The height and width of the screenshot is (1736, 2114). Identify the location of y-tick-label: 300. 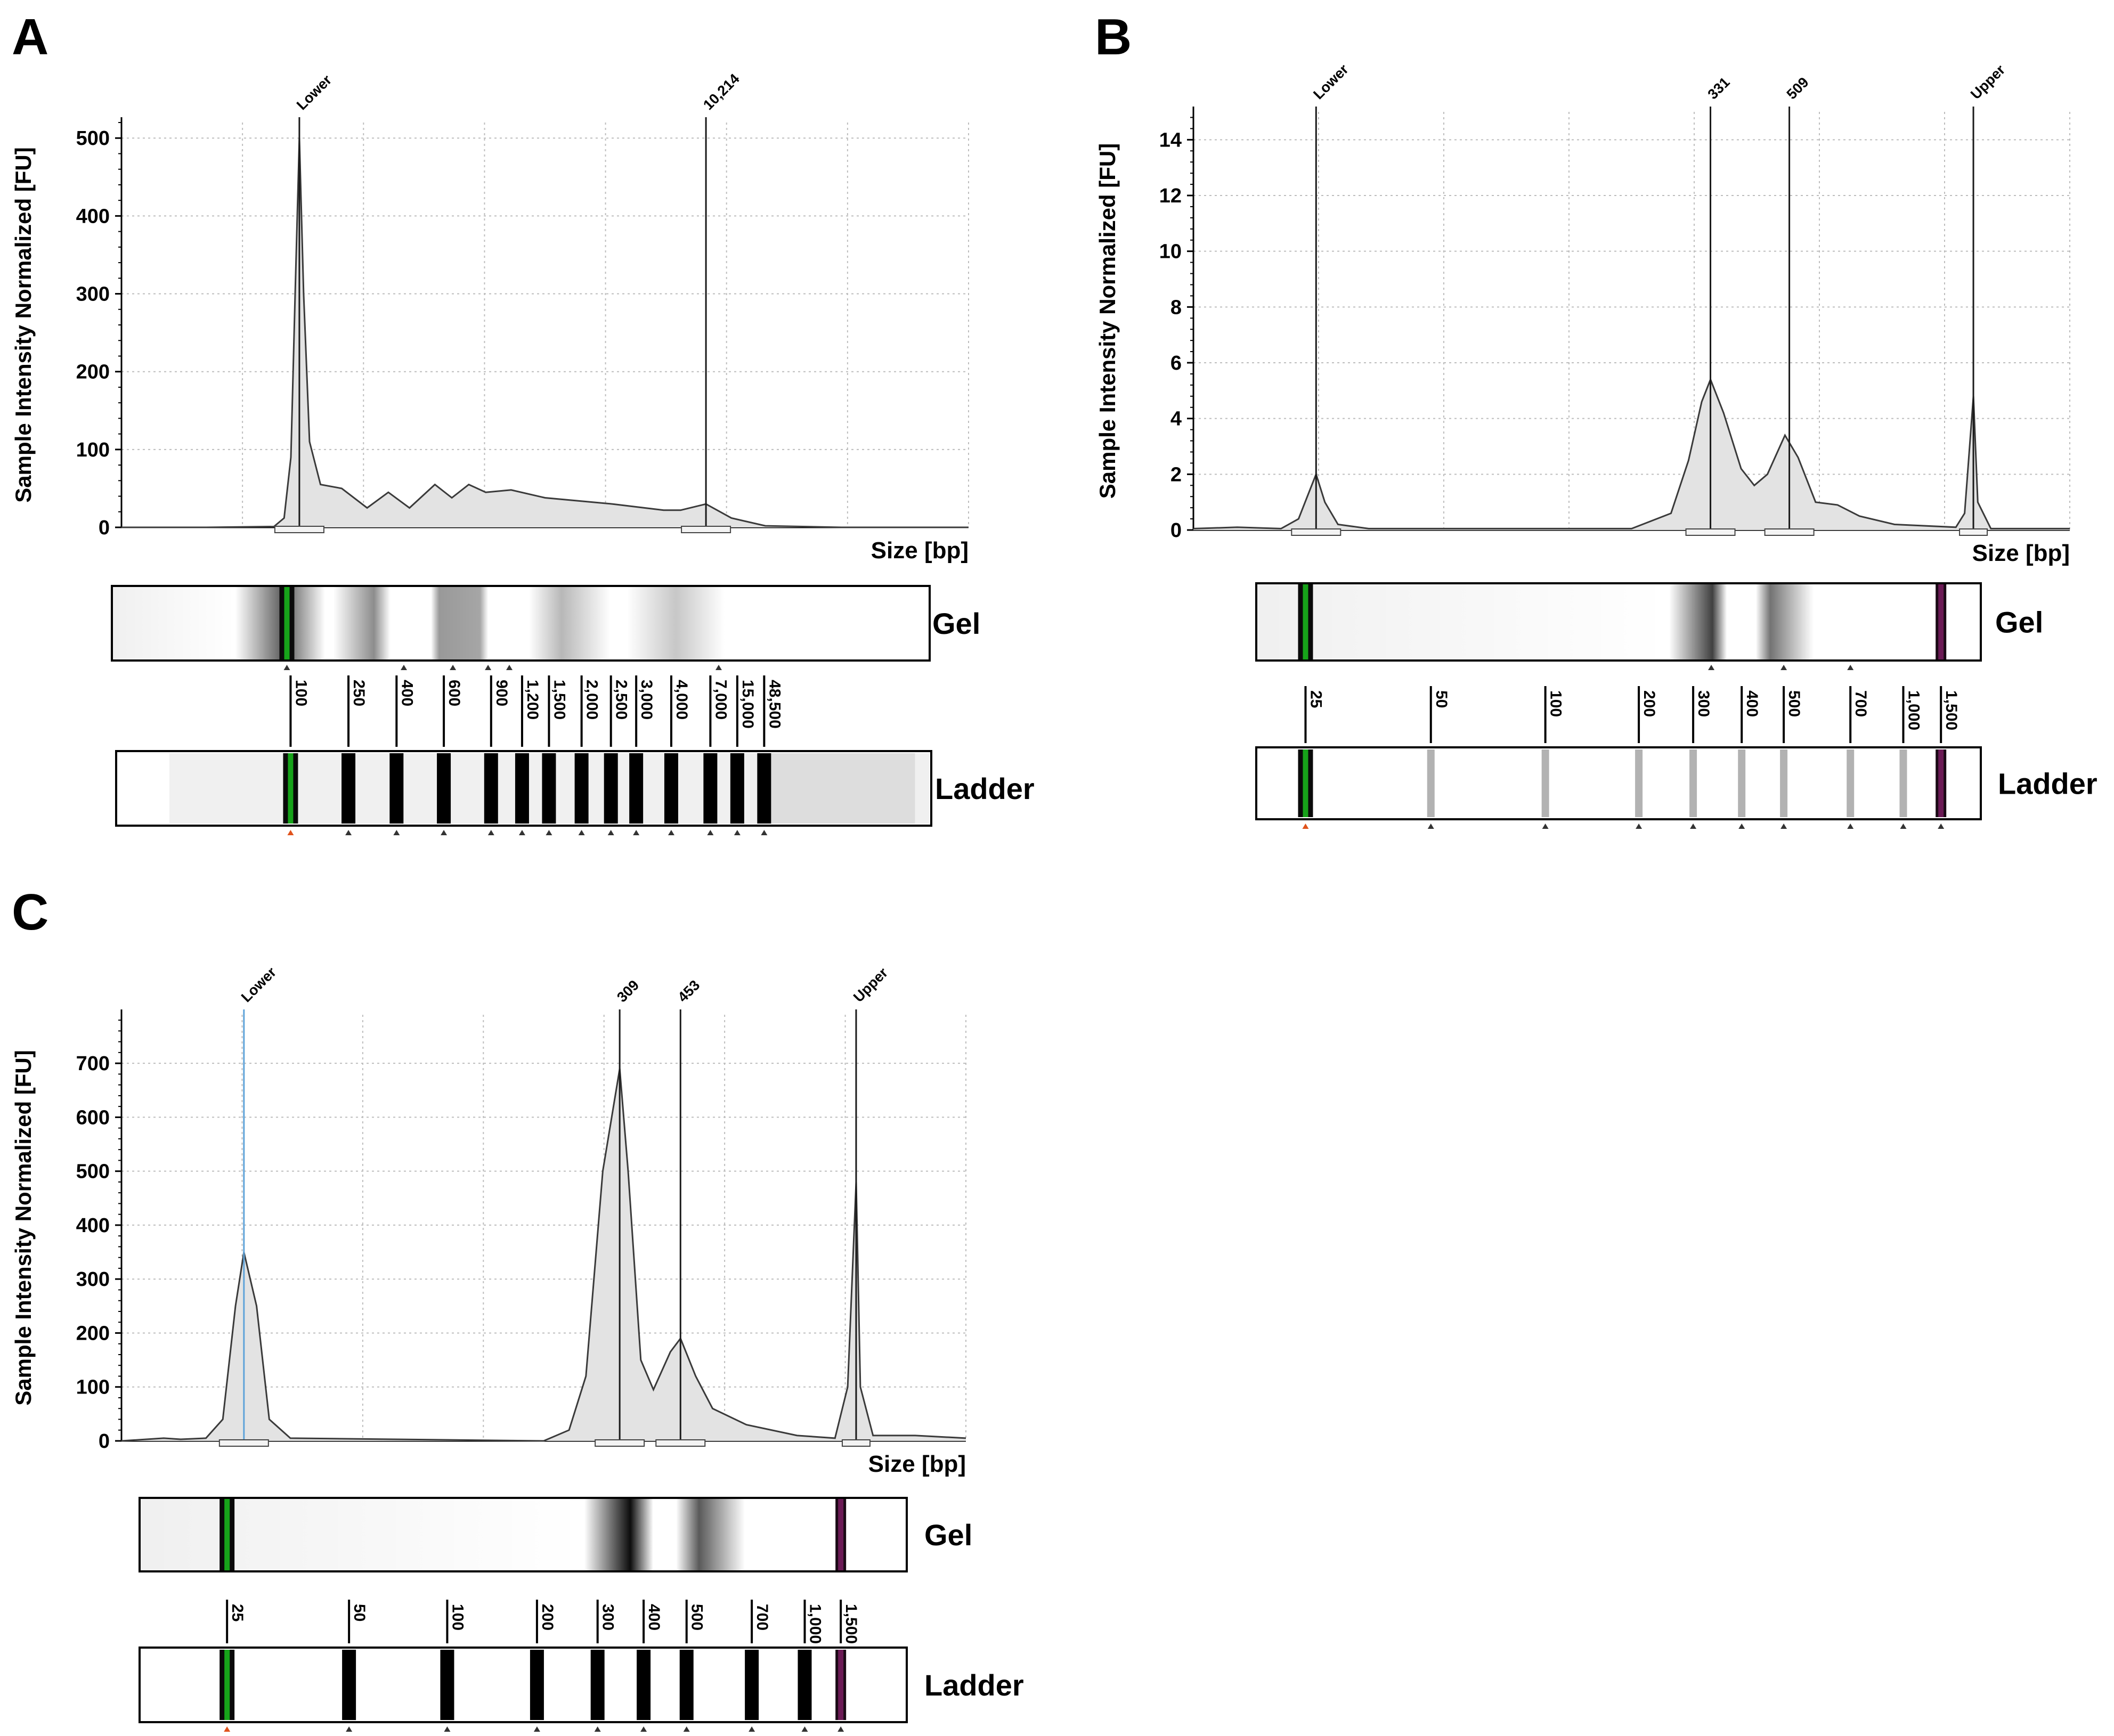
(93, 1279).